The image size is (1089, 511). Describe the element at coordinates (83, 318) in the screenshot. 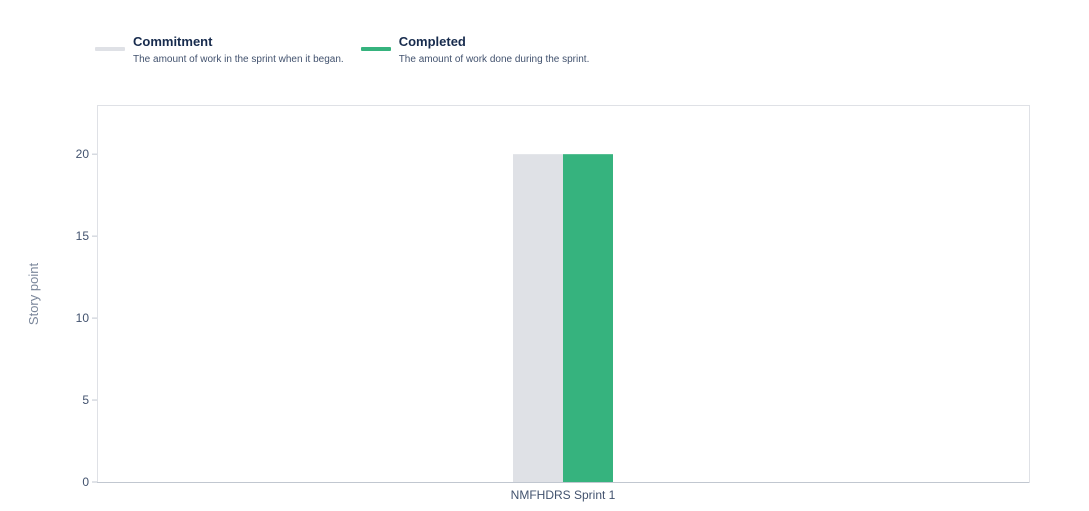

I see `y-tick-label: 10` at that location.